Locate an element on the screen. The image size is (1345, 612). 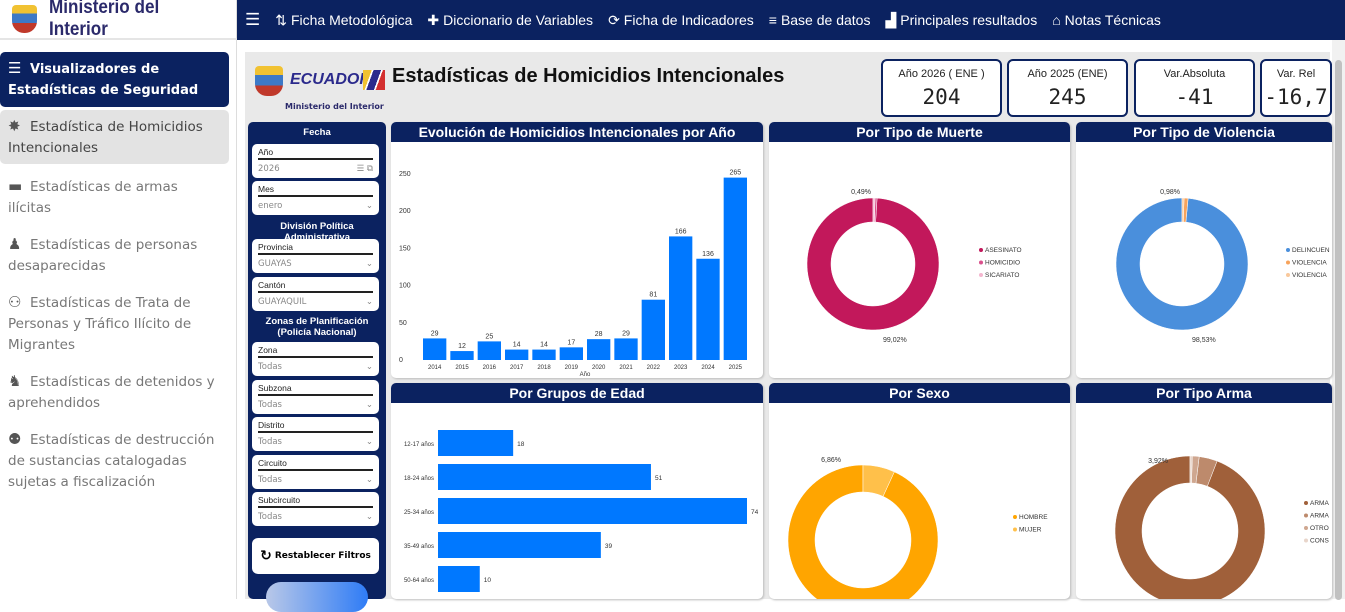
reset-filters-button: ↻ Restablecer Filtros is located at coordinates (315, 556).